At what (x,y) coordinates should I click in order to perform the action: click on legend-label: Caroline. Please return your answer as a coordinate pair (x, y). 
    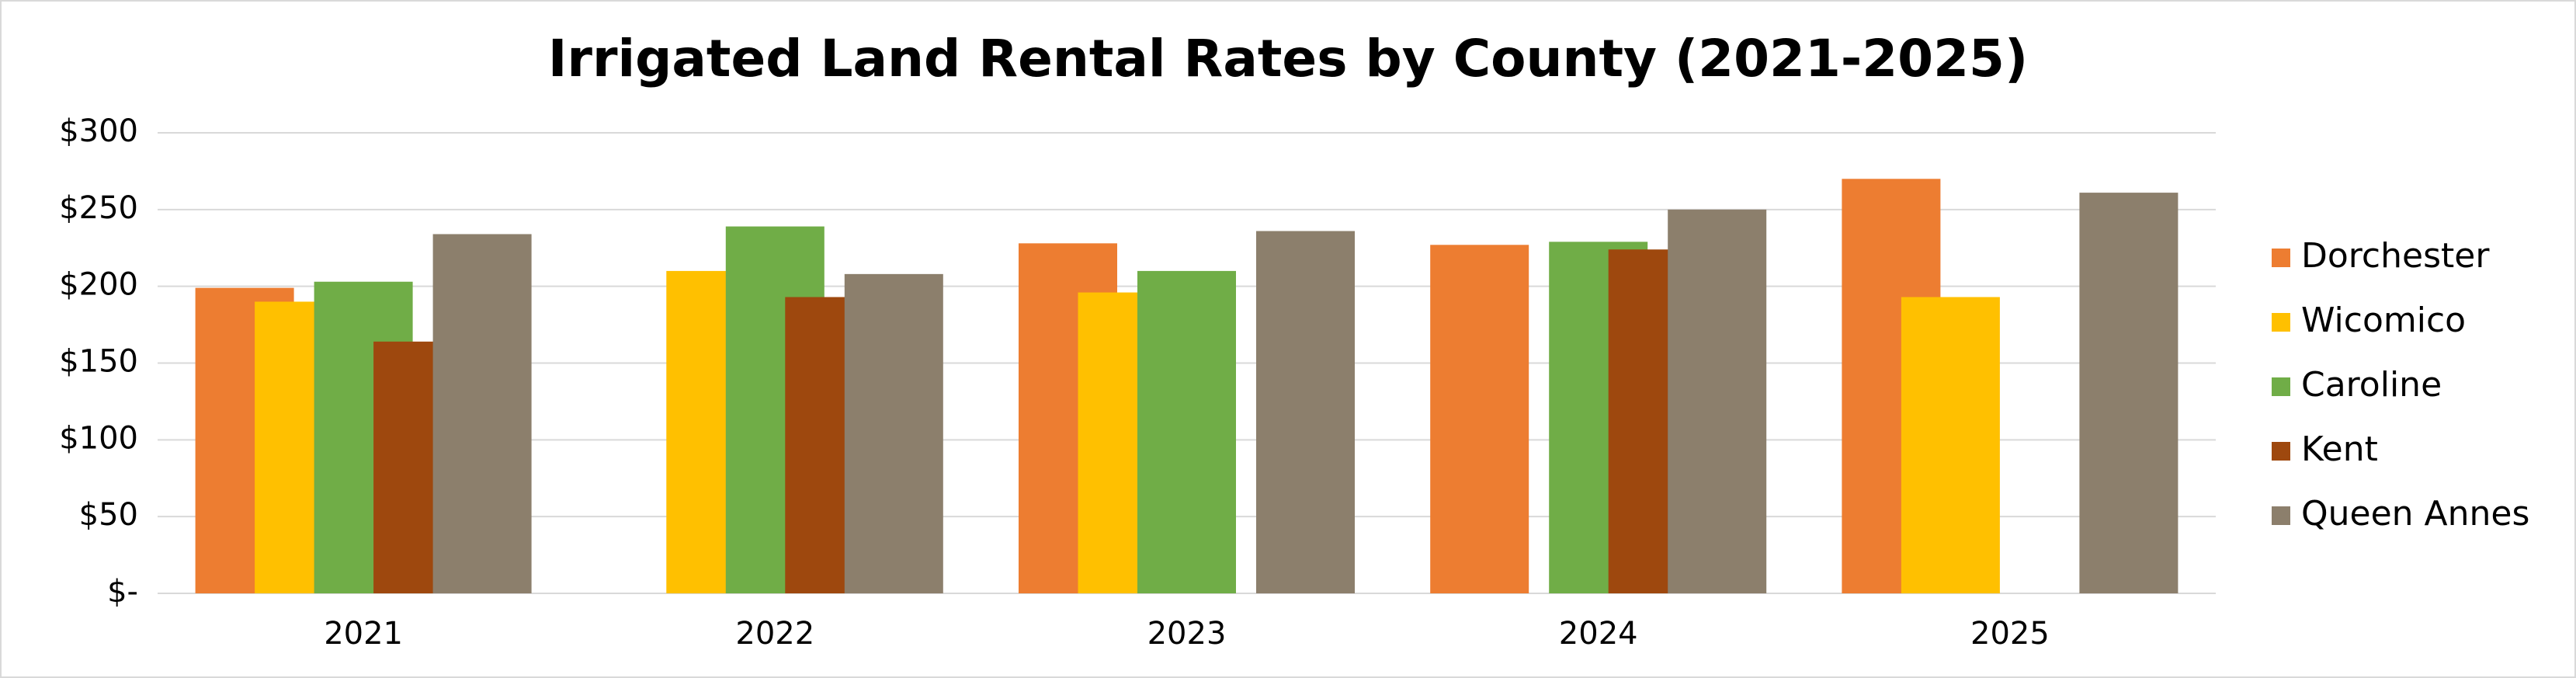
    Looking at the image, I should click on (2371, 385).